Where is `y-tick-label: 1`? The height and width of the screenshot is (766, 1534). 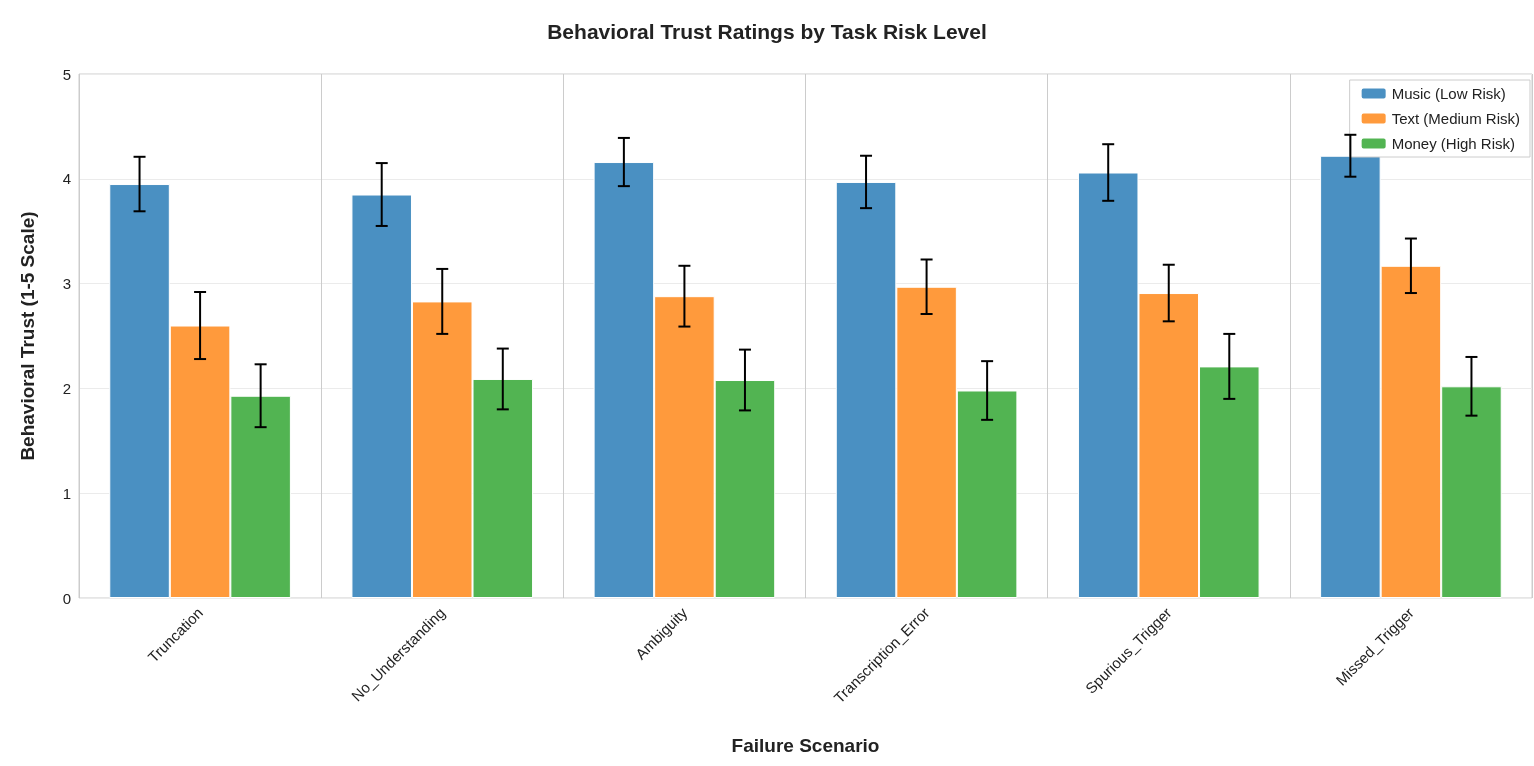
y-tick-label: 1 is located at coordinates (66, 493).